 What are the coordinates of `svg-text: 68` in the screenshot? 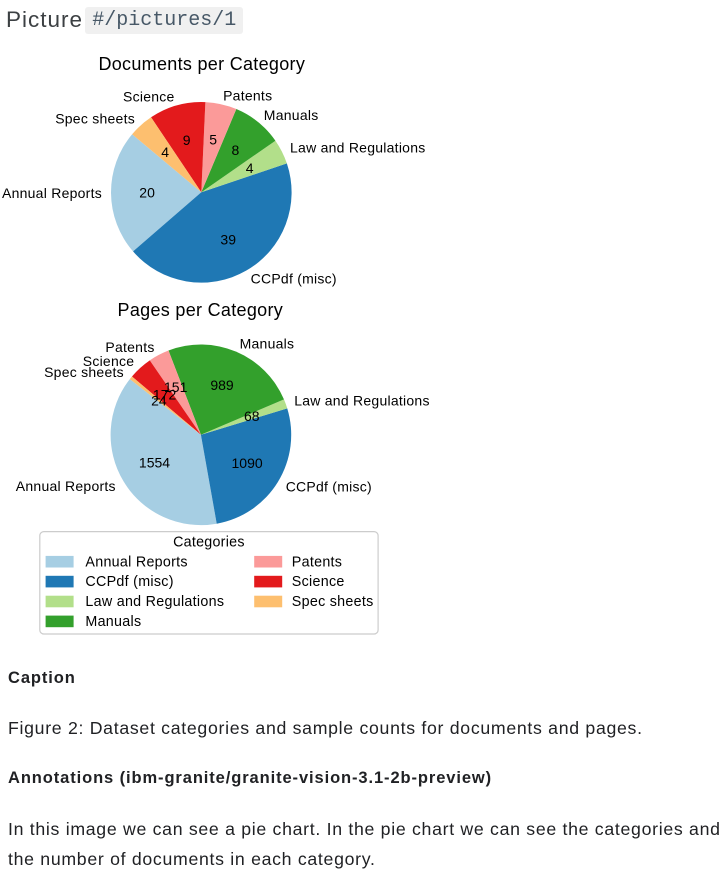 It's located at (252, 416).